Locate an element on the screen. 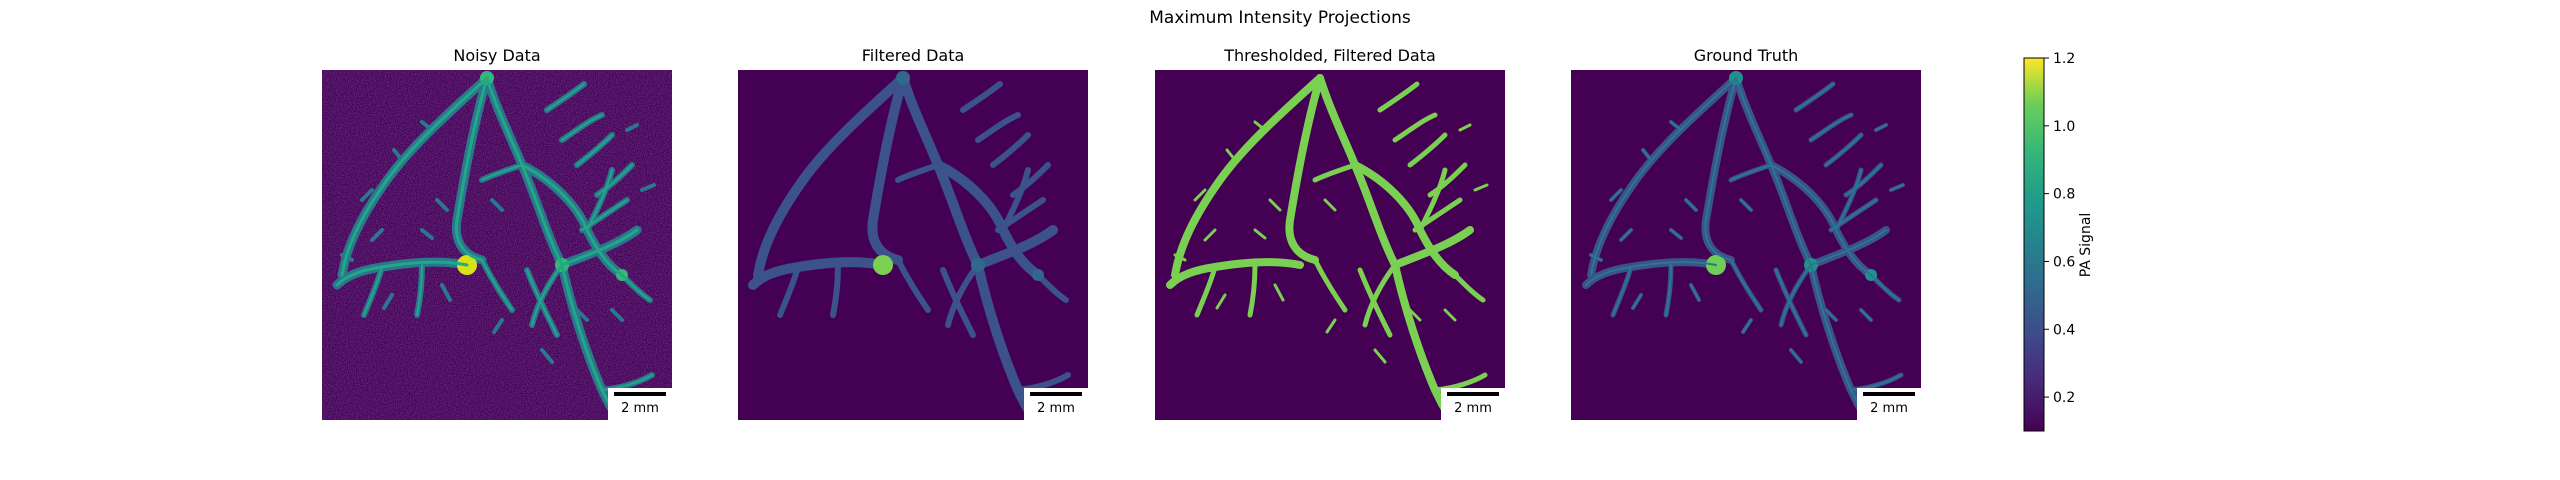 The width and height of the screenshot is (2560, 480). panel-title: Ground Truth is located at coordinates (1746, 55).